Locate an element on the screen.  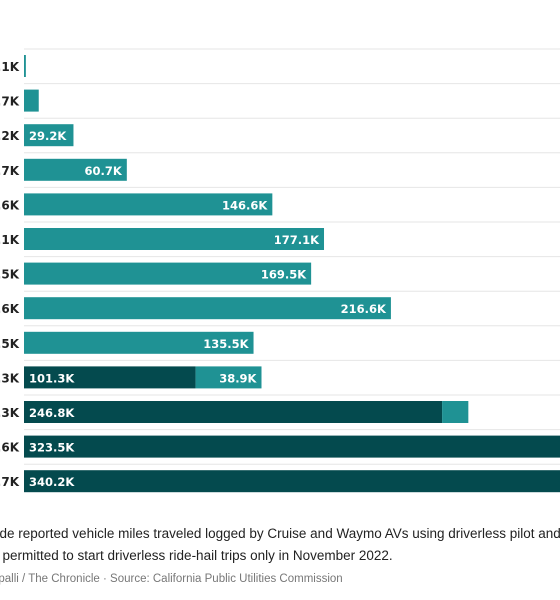
row-total-label: 135.5K is located at coordinates (10, 344).